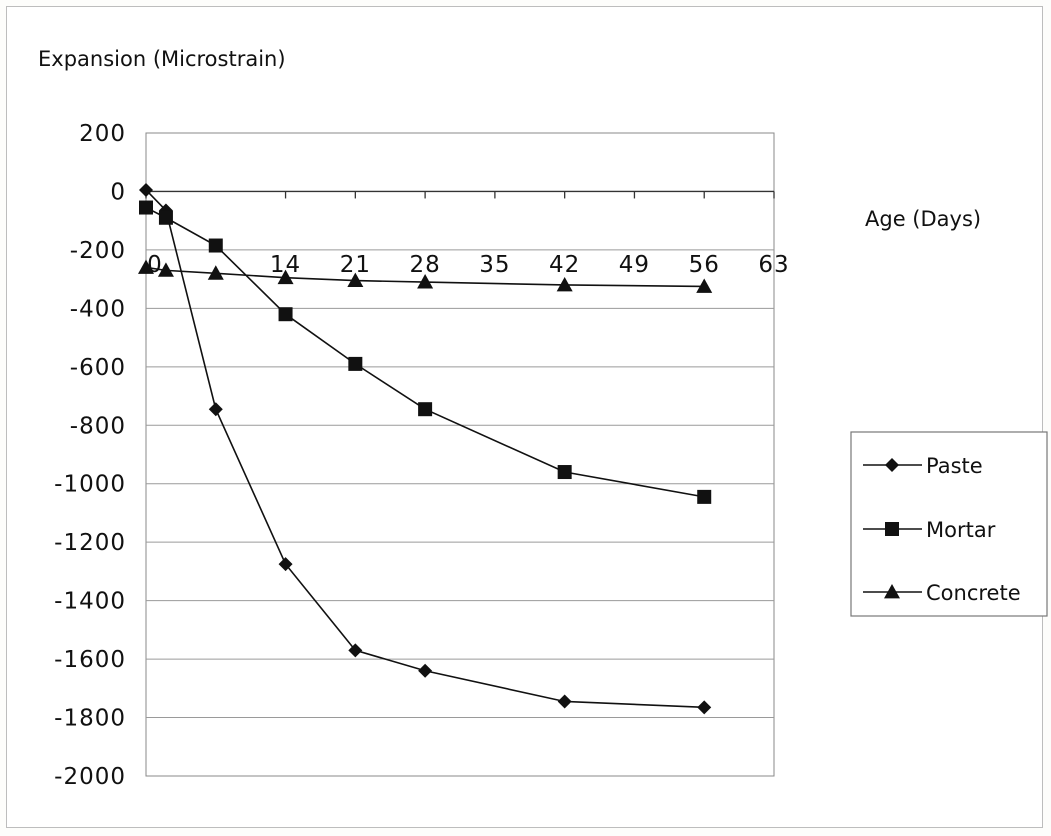 The height and width of the screenshot is (836, 1051). Describe the element at coordinates (923, 219) in the screenshot. I see `x-axis-title: Age (Days)` at that location.